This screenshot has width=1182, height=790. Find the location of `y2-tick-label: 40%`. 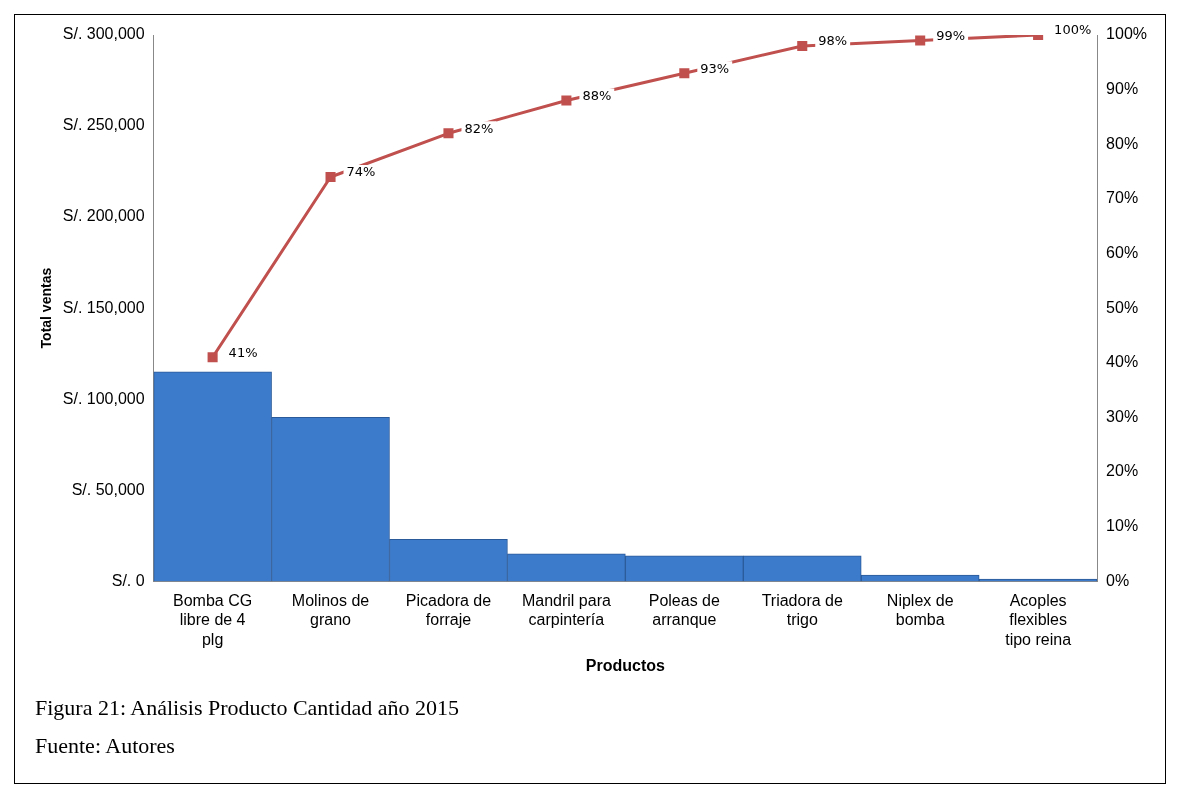

y2-tick-label: 40% is located at coordinates (1122, 362).